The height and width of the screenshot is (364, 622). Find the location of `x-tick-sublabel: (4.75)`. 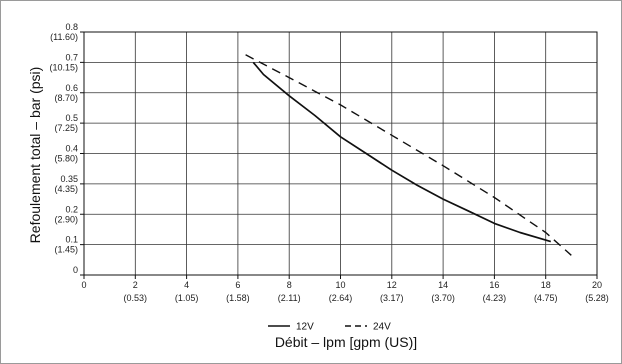

x-tick-sublabel: (4.75) is located at coordinates (546, 298).